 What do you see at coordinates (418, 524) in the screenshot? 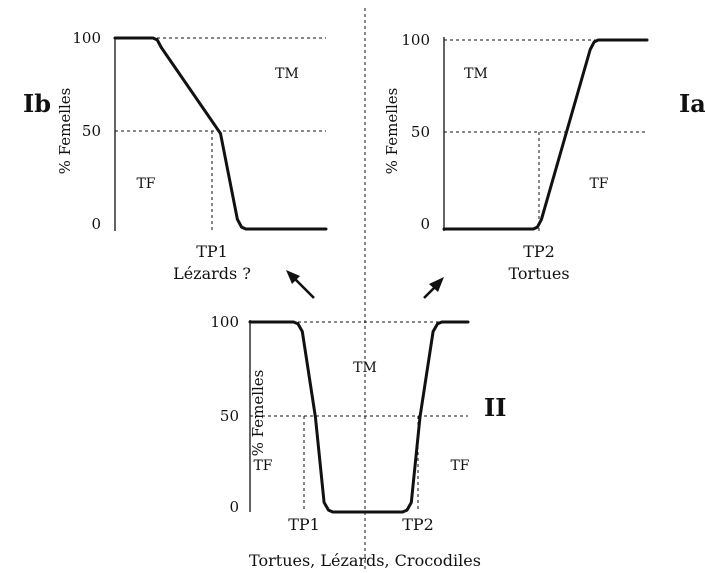
I see `pivot-label-tp2-ii: TP2` at bounding box center [418, 524].